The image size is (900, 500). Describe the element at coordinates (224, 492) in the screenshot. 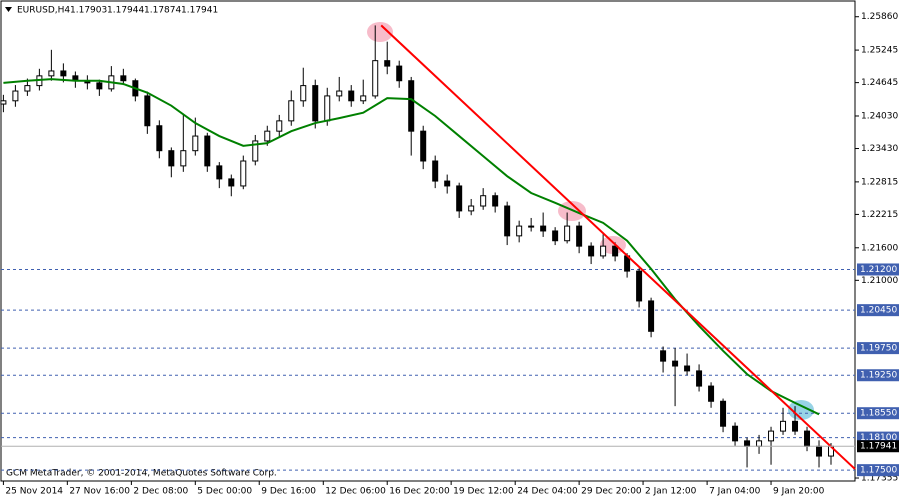

I see `x-tick-label: 5 Dec 00:00` at that location.